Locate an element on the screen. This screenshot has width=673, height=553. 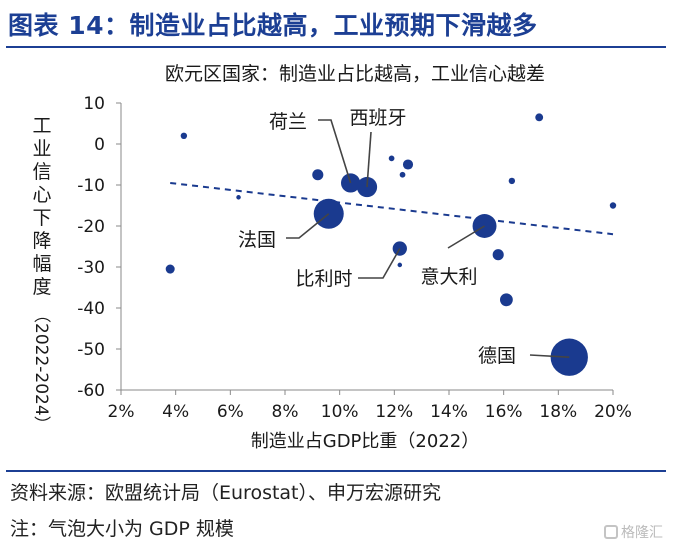
y-tick-label: -10 is located at coordinates (91, 186).